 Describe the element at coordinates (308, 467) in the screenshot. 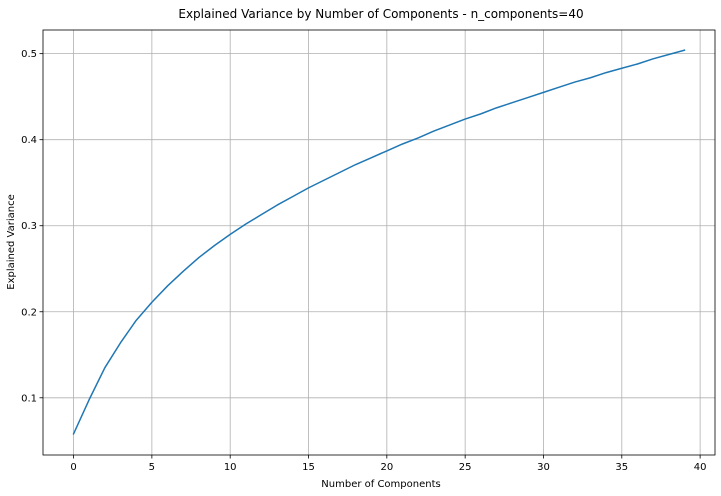

I see `x-tick-label: 15` at that location.